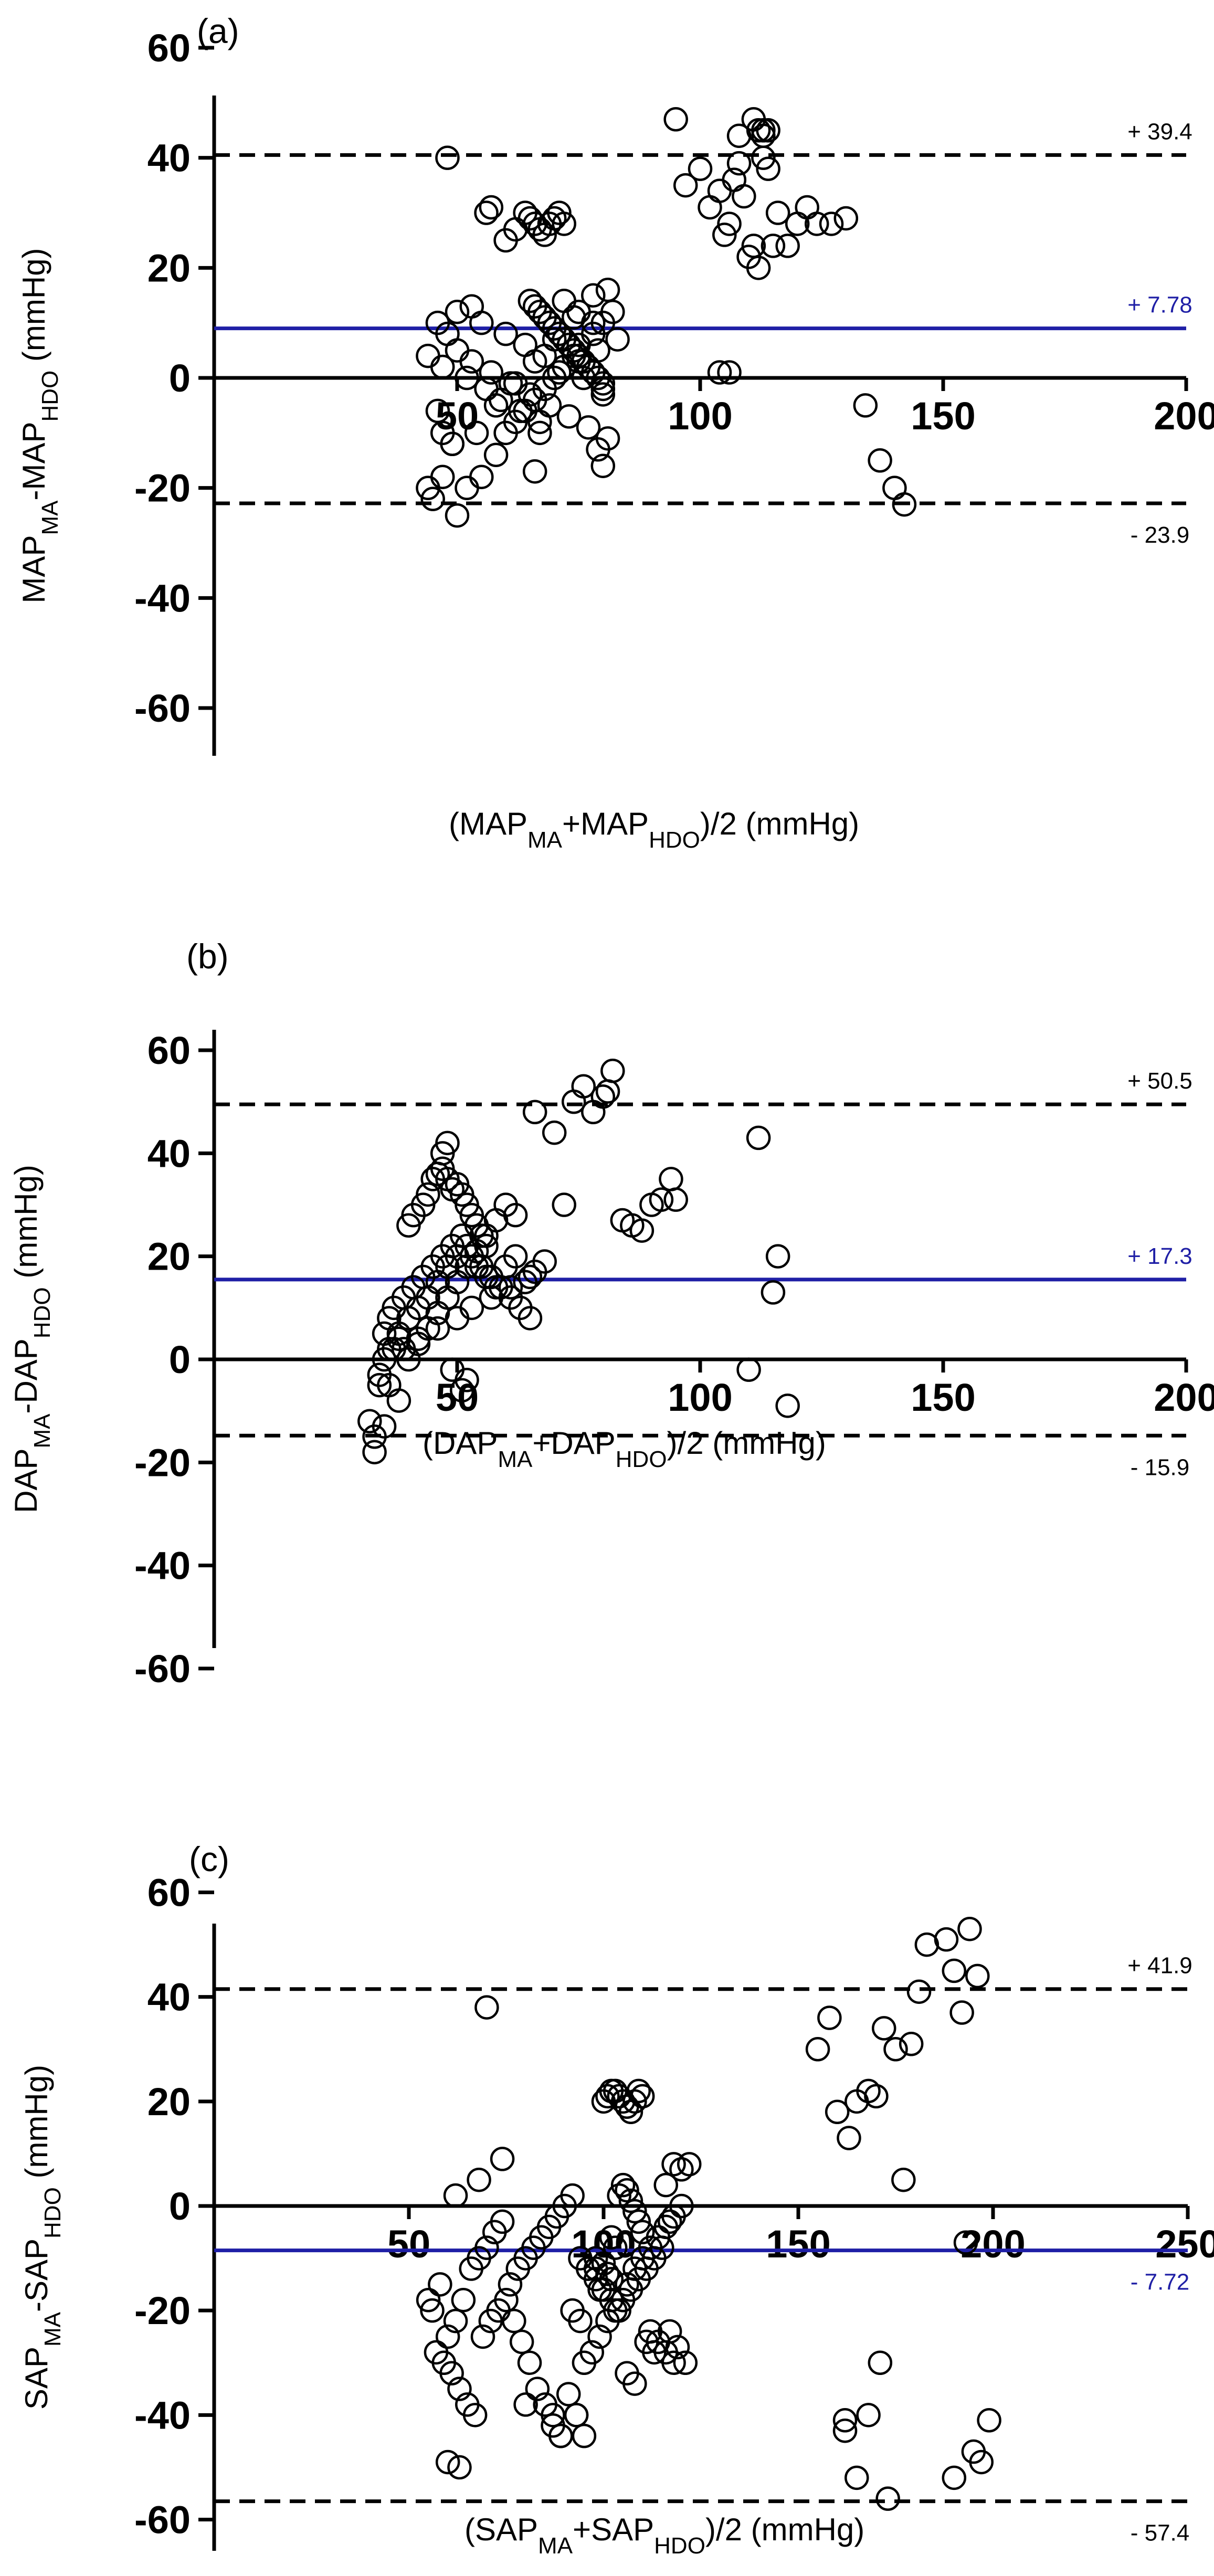 The image size is (1214, 2576). Describe the element at coordinates (664, 2535) in the screenshot. I see `x-axis-label: (SAPMA+SAPHDO)/2 (mmHg)` at that location.